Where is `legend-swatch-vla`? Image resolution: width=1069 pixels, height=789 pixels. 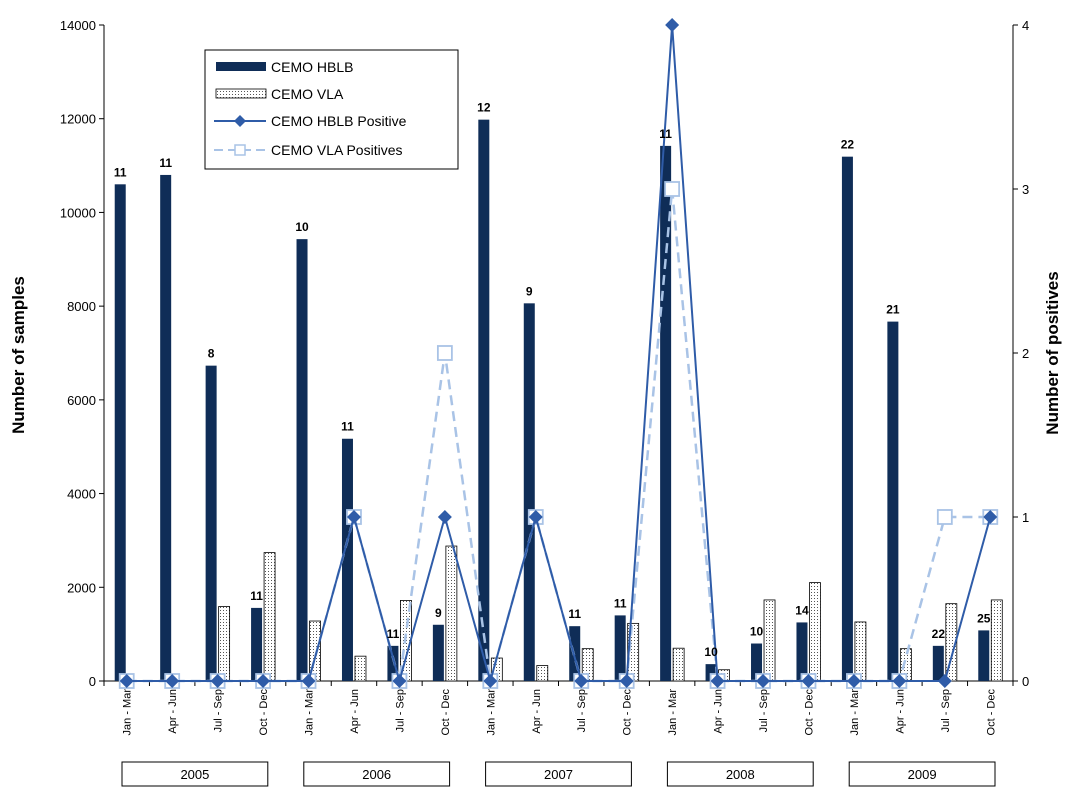
legend-swatch-vla is located at coordinates (241, 93).